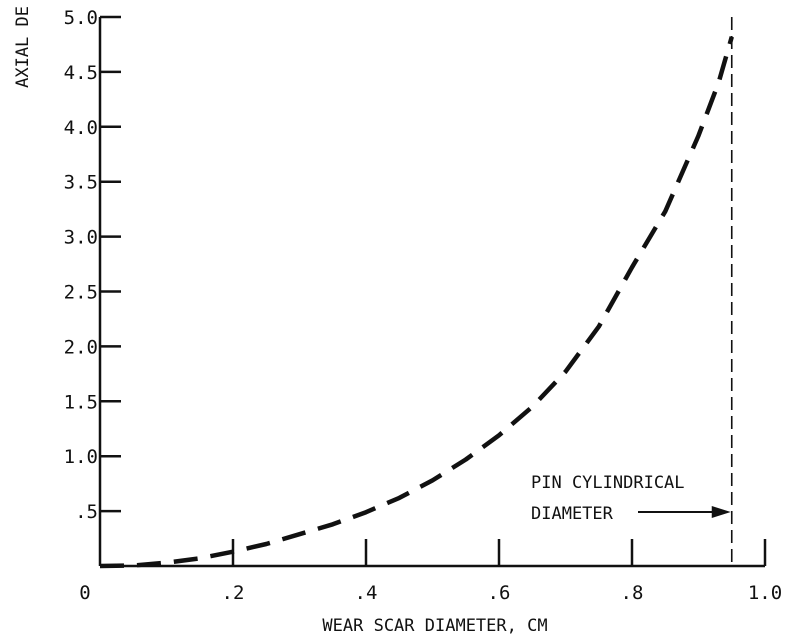 The image size is (791, 642). I want to click on y-tick-label: 2.0, so click(81, 347).